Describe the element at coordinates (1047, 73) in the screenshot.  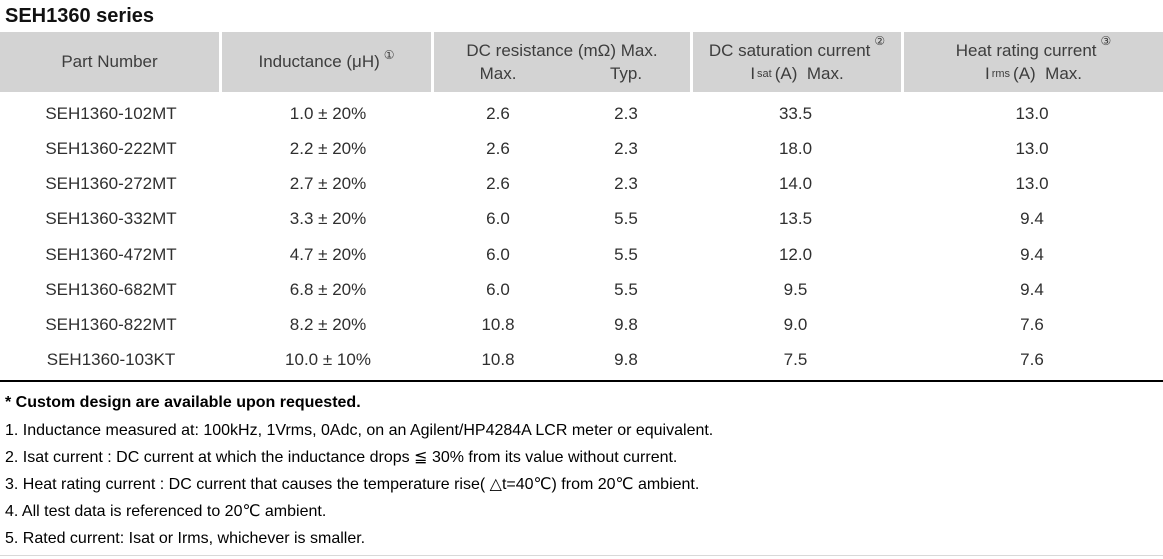
I see `irms-unit: (A) Max.` at that location.